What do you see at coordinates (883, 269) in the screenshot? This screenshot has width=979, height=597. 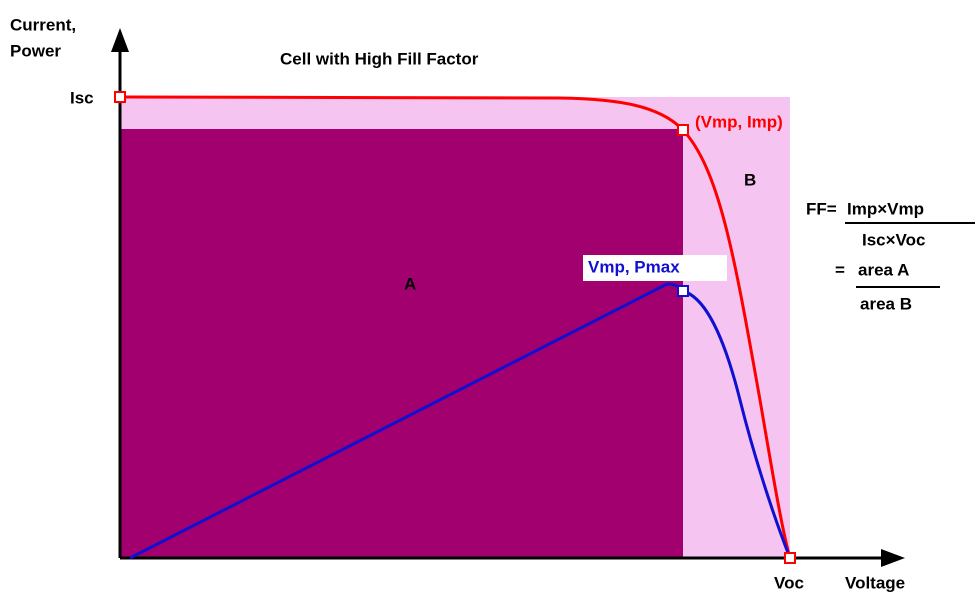 I see `formula-area-a: area A` at bounding box center [883, 269].